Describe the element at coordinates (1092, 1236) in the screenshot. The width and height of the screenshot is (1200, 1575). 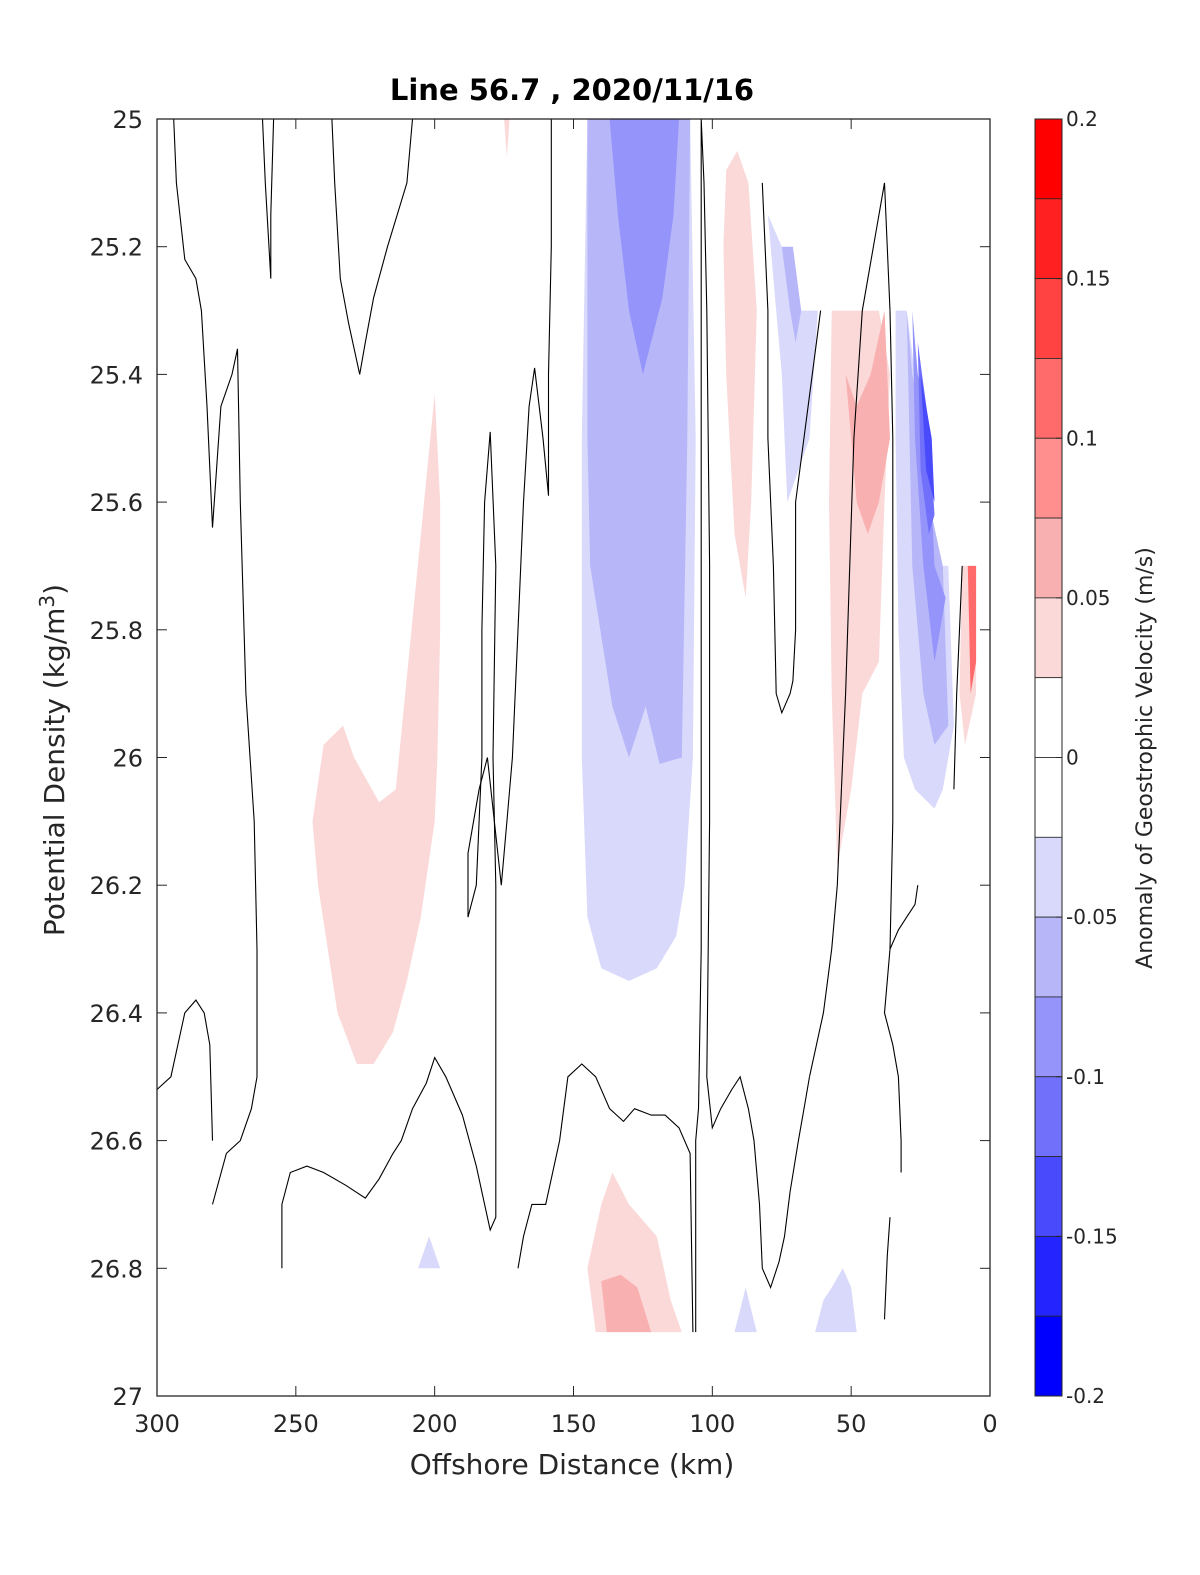
I see `colorbar-tick-label: -0.15` at that location.